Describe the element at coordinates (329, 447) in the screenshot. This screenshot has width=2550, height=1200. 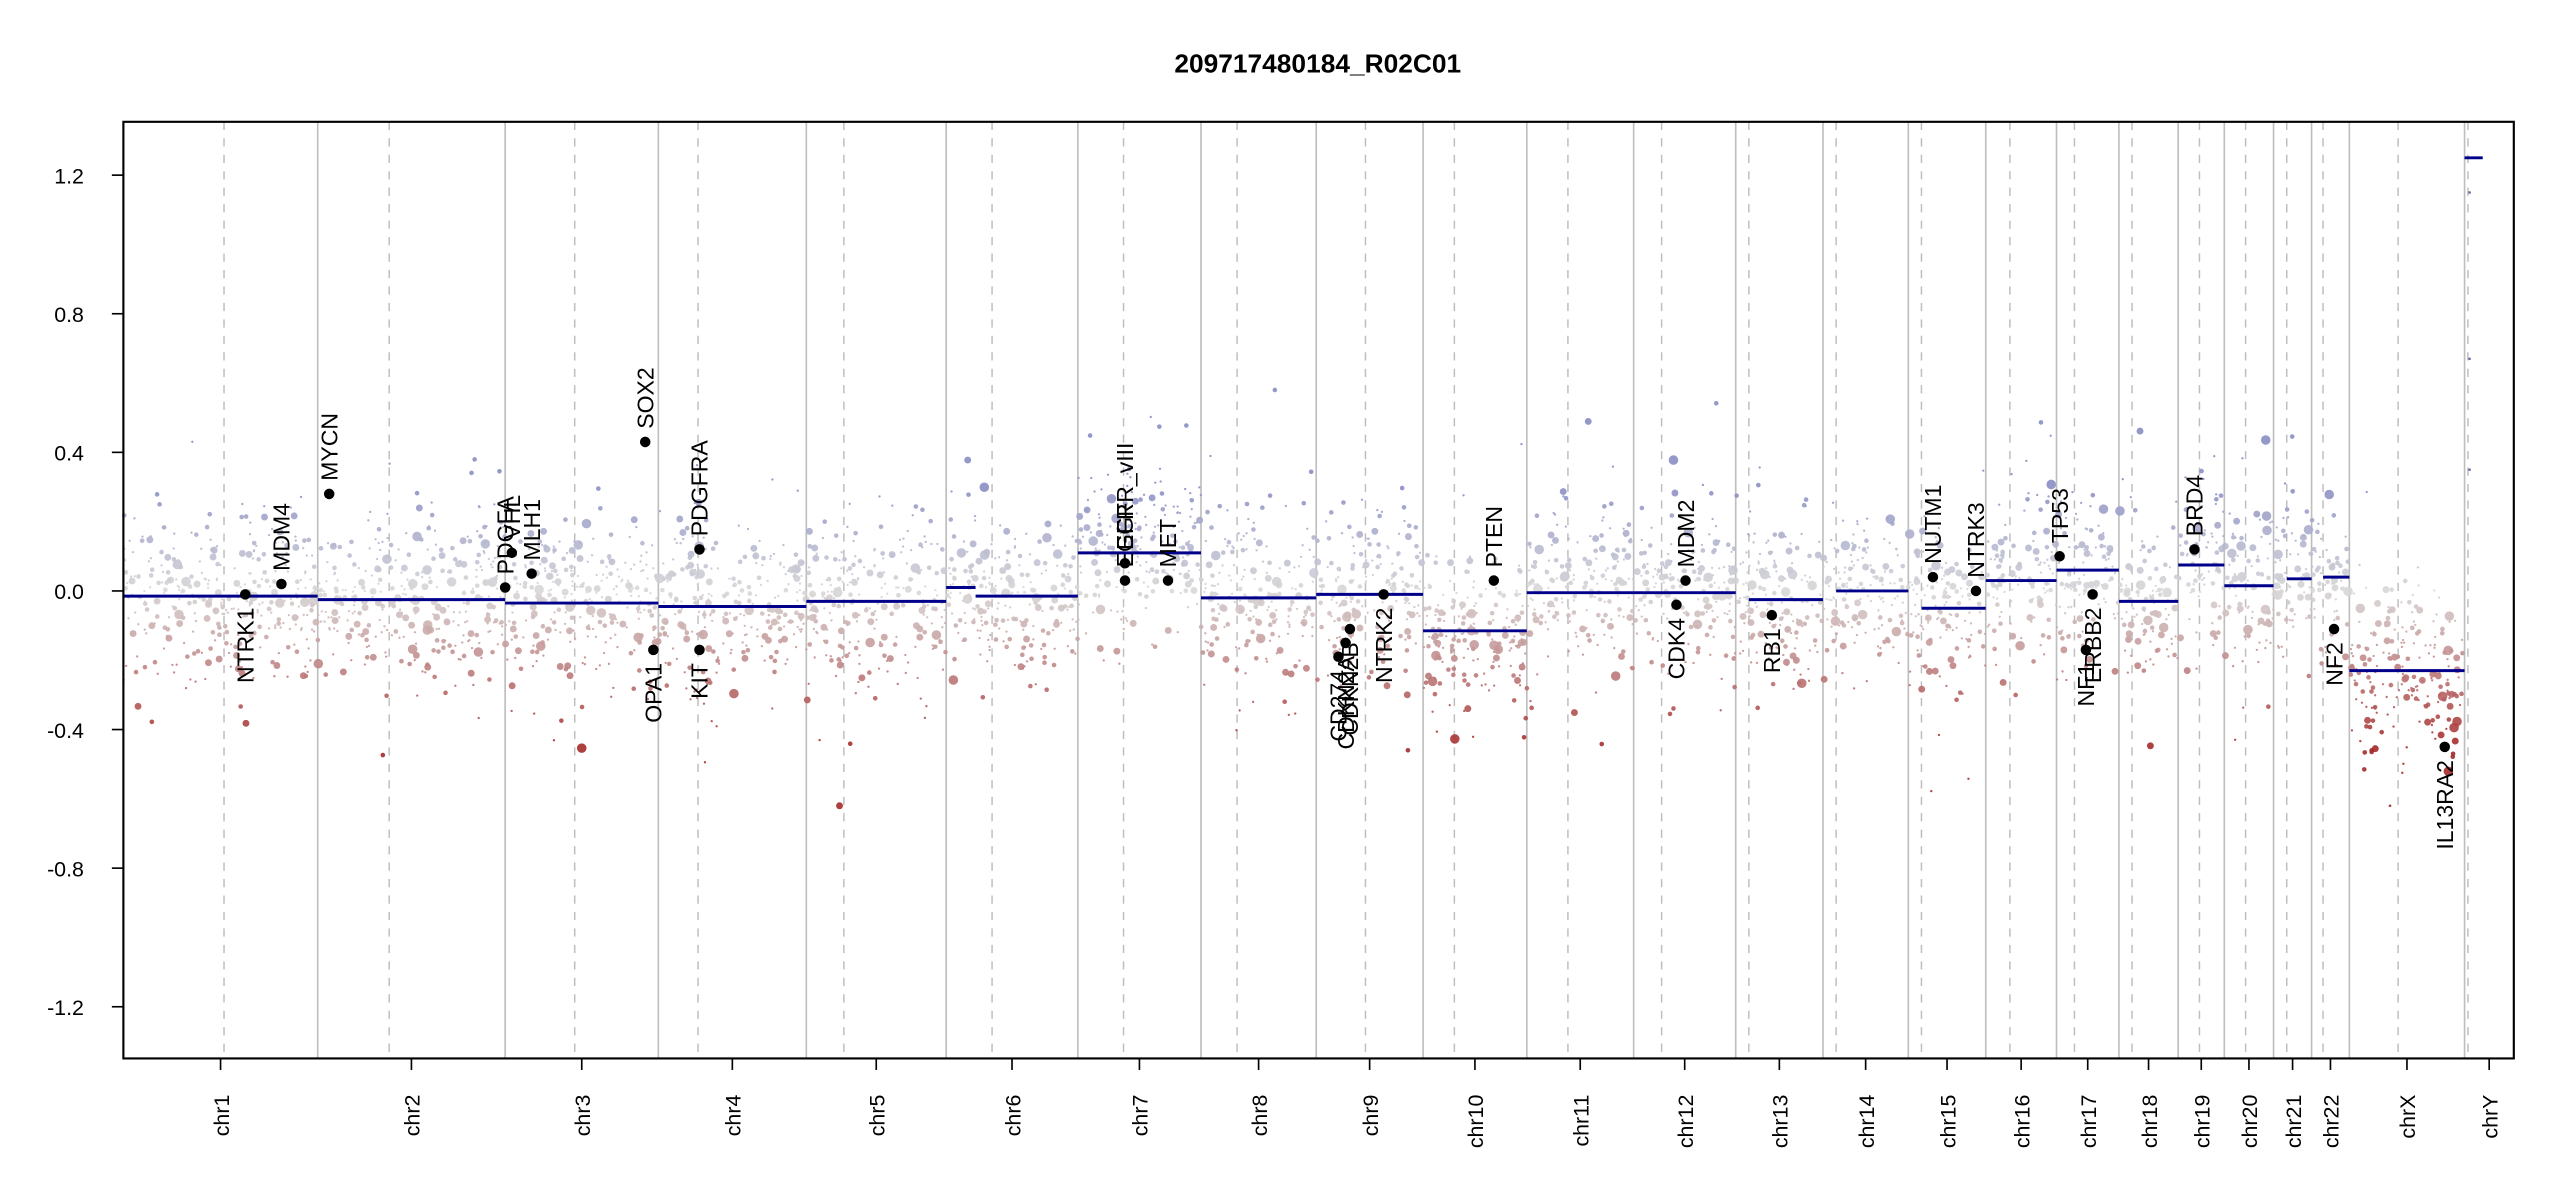
I see `gene-label: MYCN` at that location.